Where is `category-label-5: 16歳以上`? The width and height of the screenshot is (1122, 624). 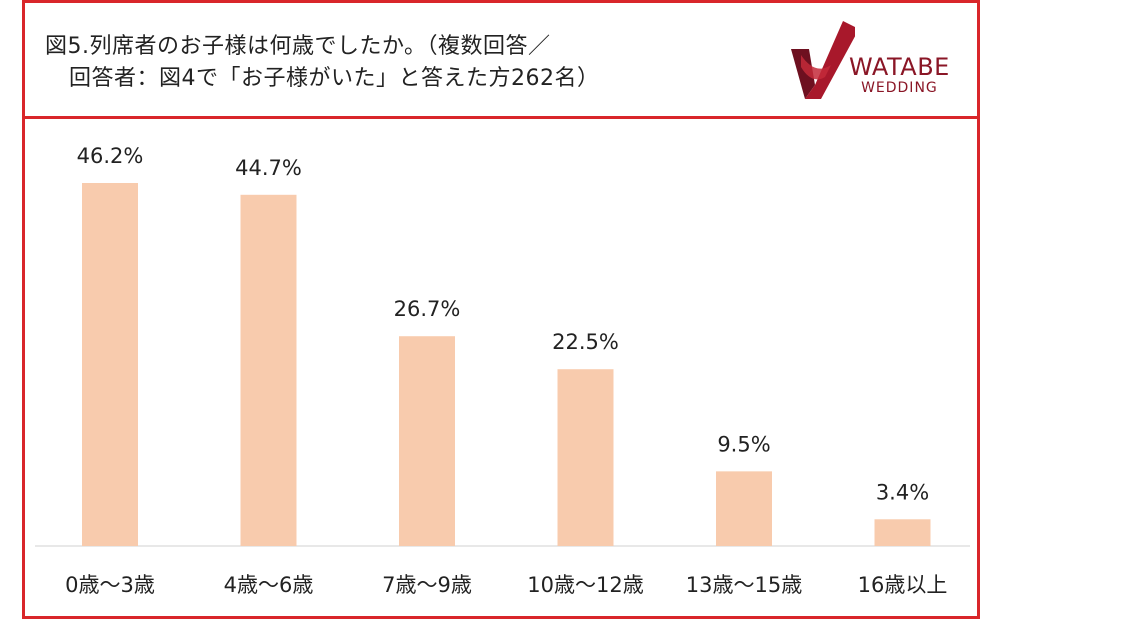 category-label-5: 16歳以上 is located at coordinates (903, 585).